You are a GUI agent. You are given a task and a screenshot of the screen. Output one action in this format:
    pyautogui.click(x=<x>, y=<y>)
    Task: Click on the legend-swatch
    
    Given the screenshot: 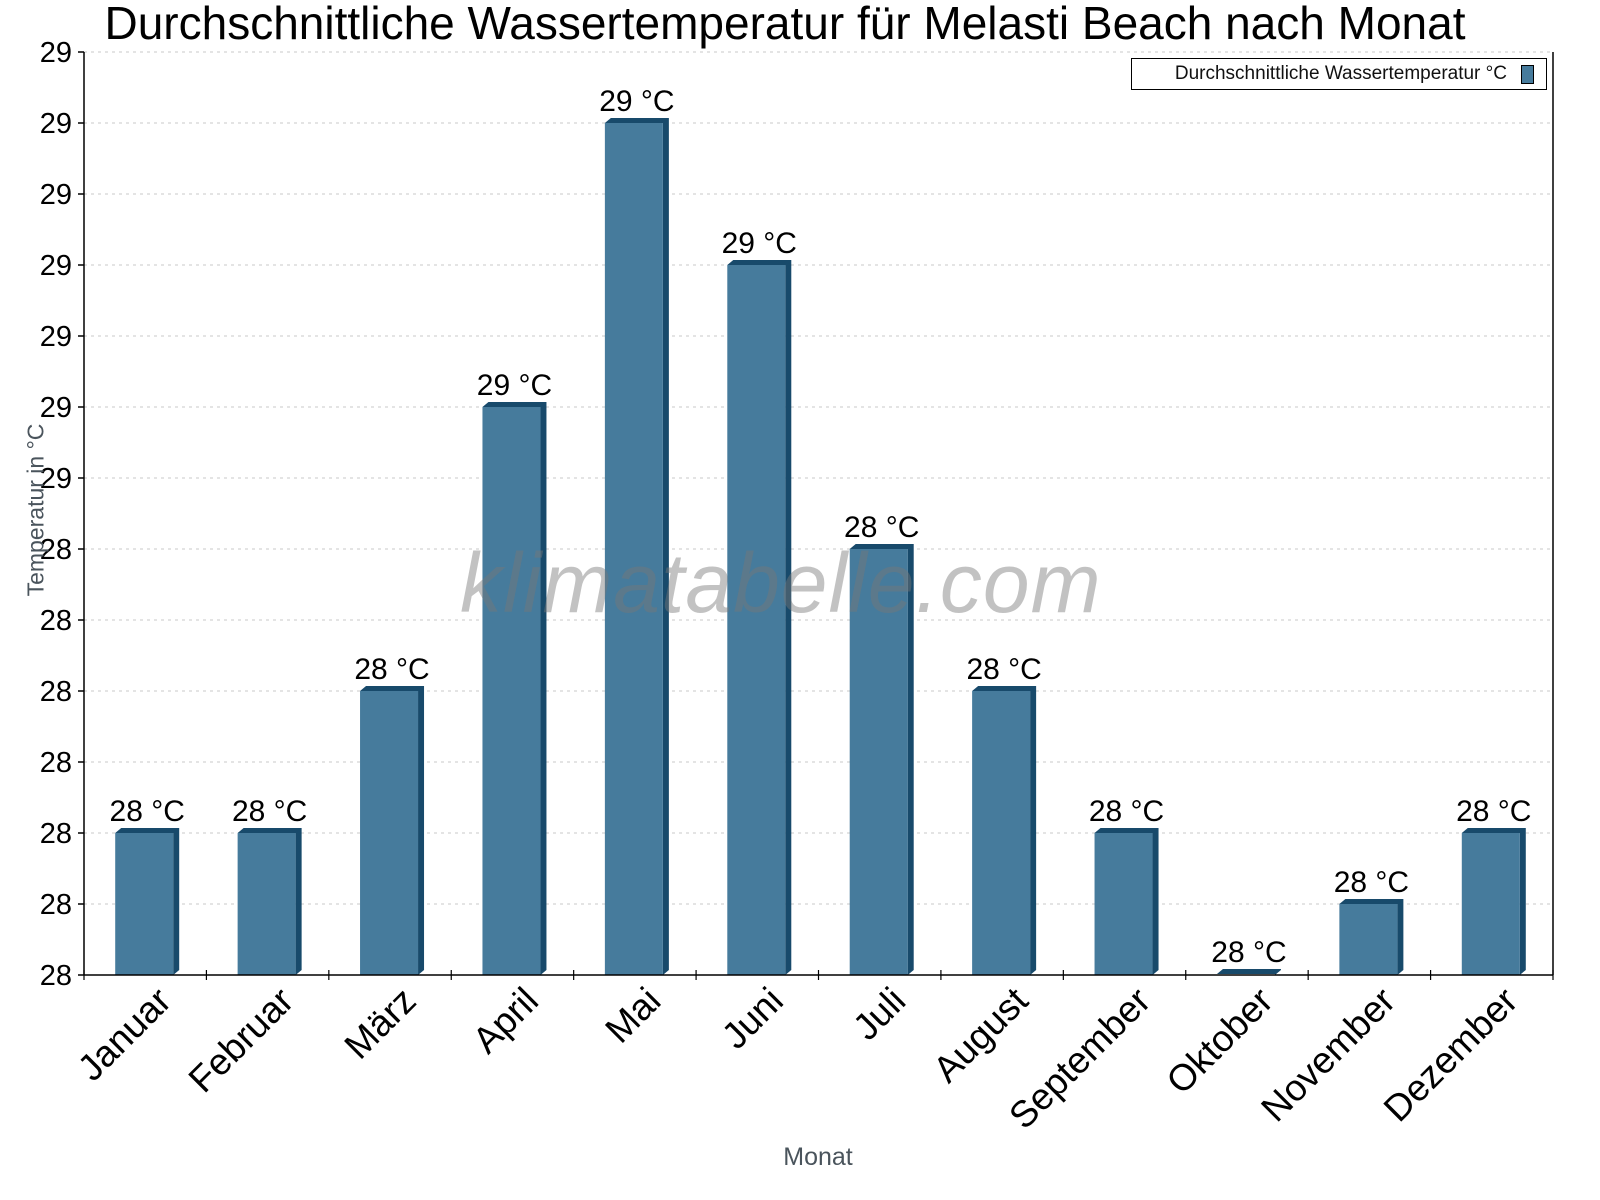 What is the action you would take?
    pyautogui.click(x=1527, y=74)
    